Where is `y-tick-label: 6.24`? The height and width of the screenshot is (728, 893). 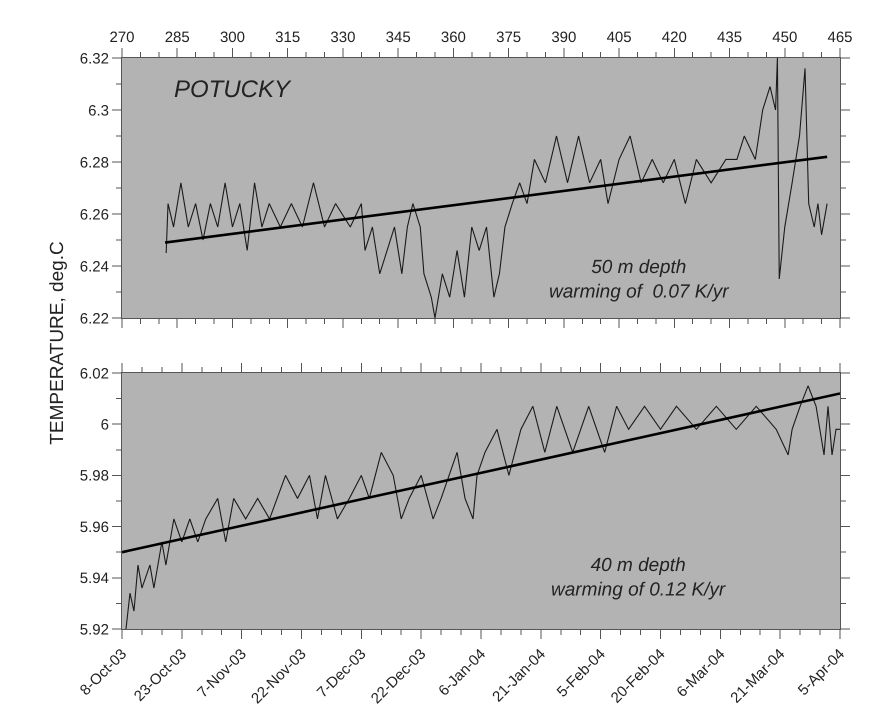
y-tick-label: 6.24 is located at coordinates (94, 267).